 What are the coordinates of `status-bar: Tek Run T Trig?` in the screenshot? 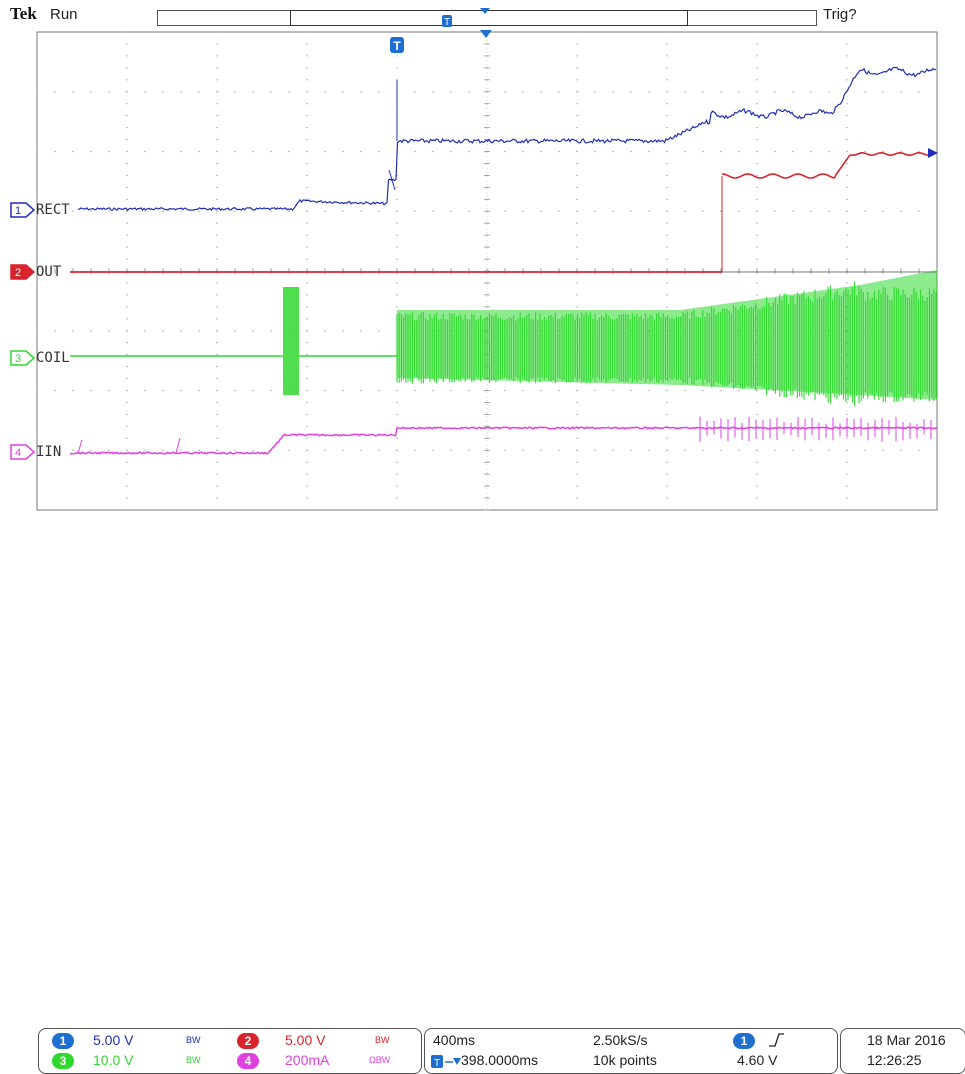 It's located at (482, 15).